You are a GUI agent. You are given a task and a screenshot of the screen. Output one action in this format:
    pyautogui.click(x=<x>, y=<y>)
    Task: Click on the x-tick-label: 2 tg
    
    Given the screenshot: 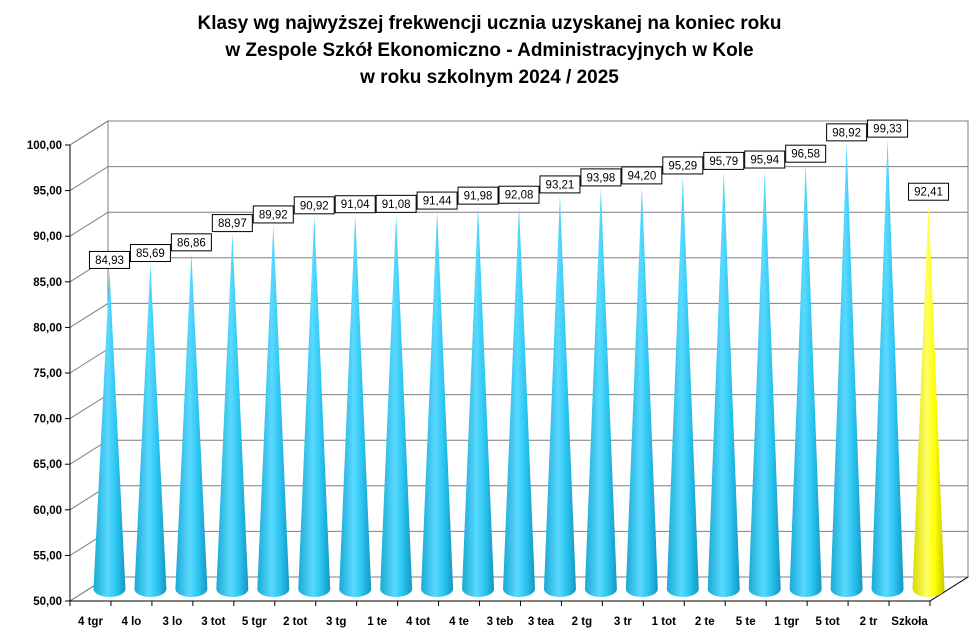 What is the action you would take?
    pyautogui.click(x=582, y=622)
    